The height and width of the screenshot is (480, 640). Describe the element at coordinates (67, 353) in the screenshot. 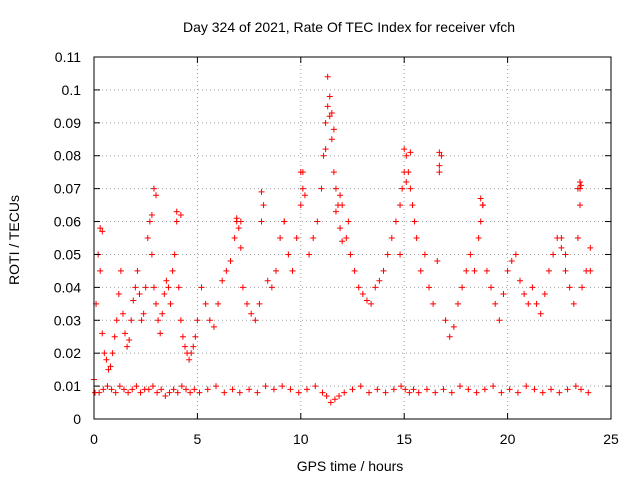

I see `y-tick-label: 0.02` at that location.